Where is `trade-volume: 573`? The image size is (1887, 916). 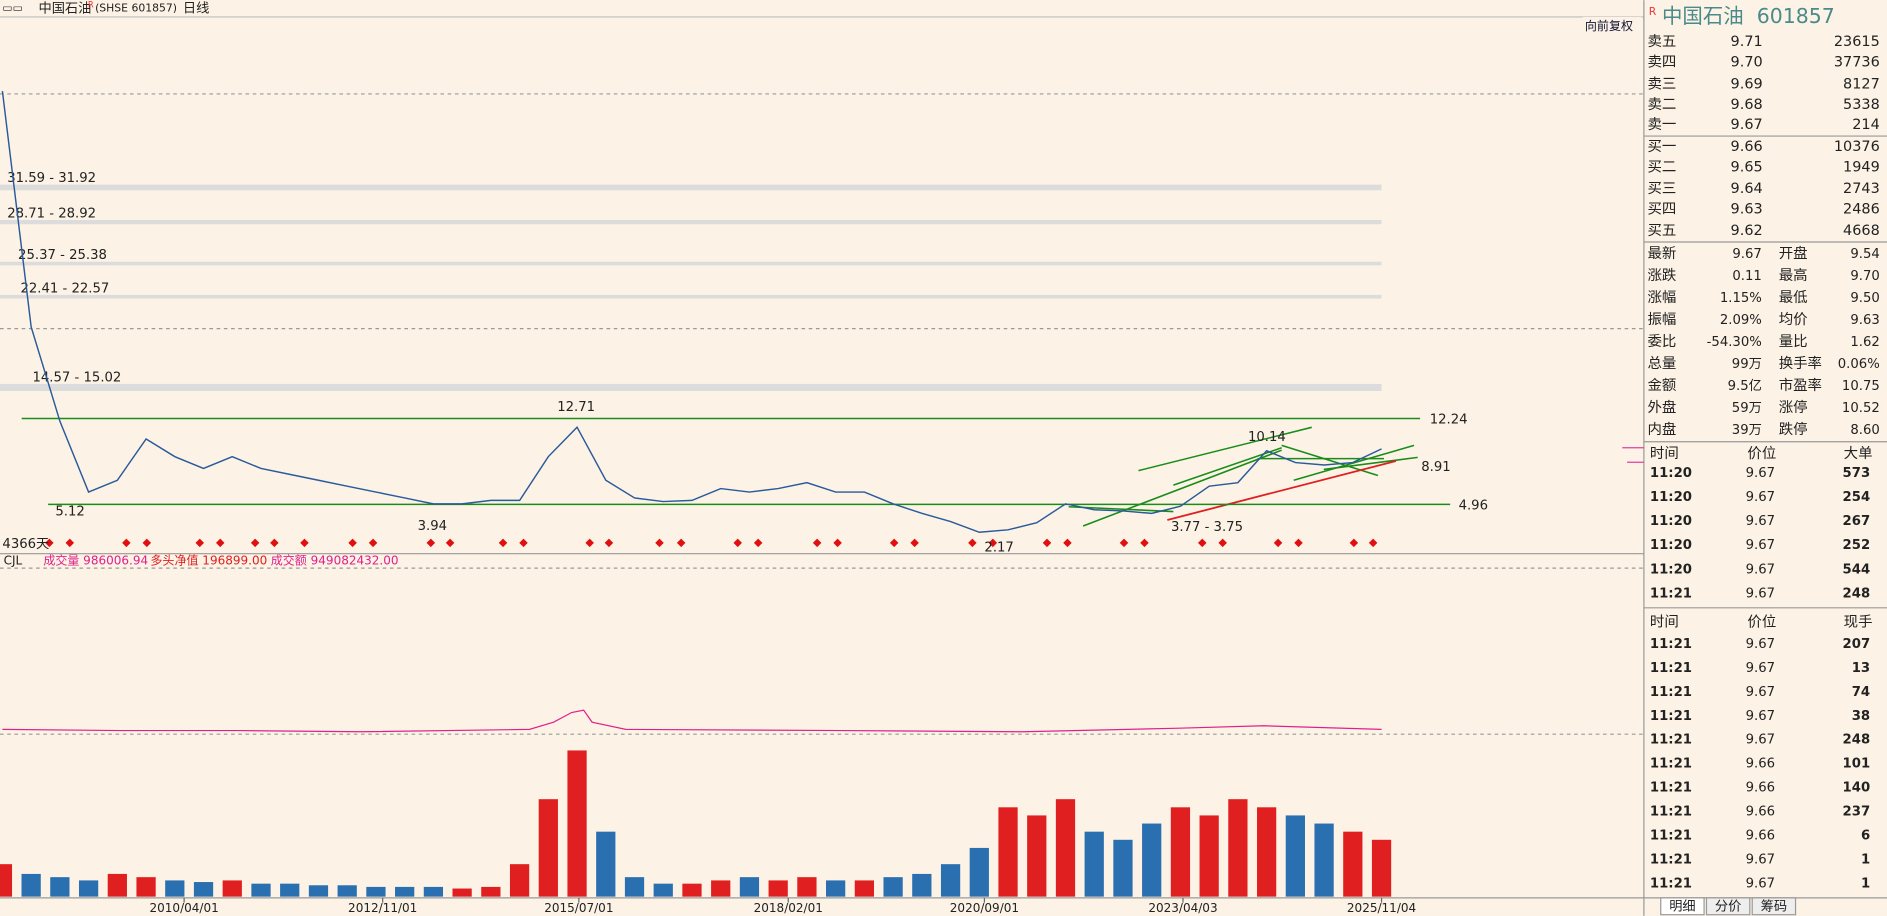 trade-volume: 573 is located at coordinates (1857, 473).